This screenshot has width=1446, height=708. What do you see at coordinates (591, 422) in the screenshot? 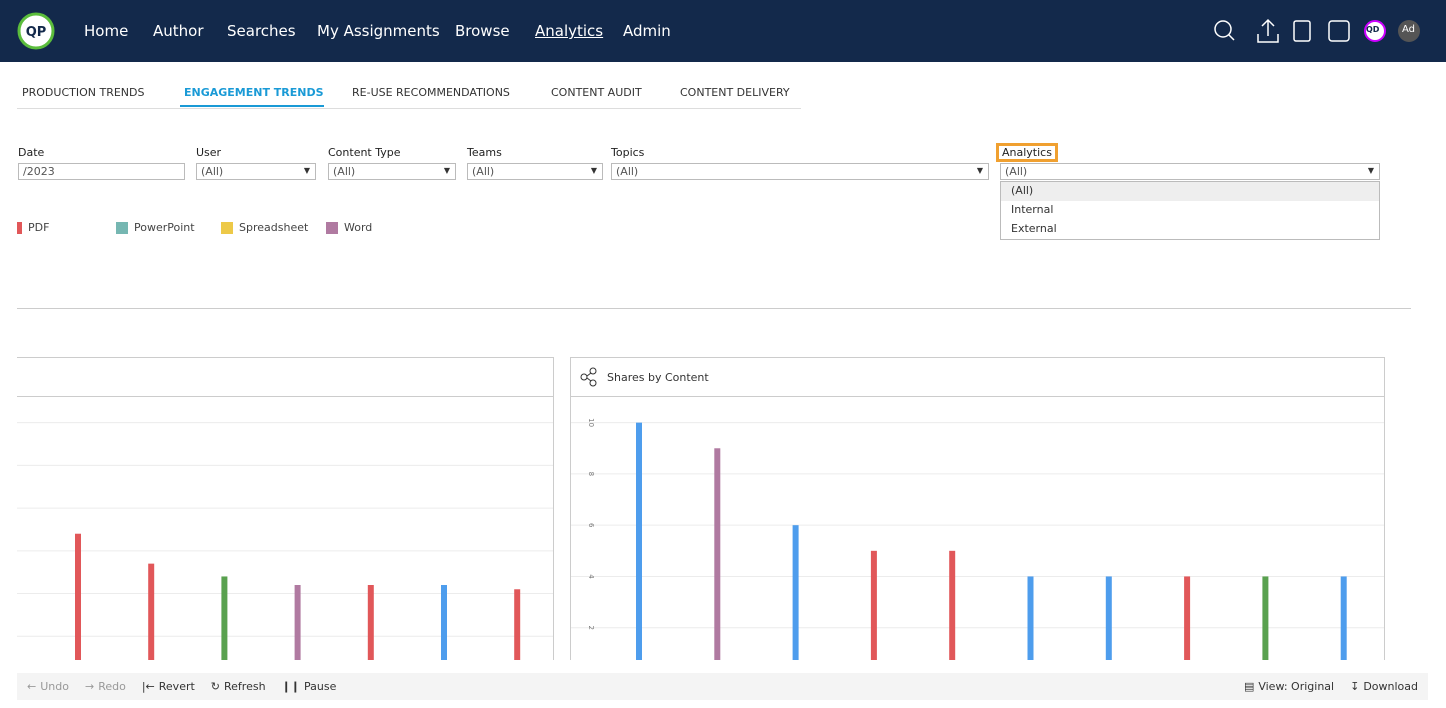
I see `y-tick-label: 10` at bounding box center [591, 422].